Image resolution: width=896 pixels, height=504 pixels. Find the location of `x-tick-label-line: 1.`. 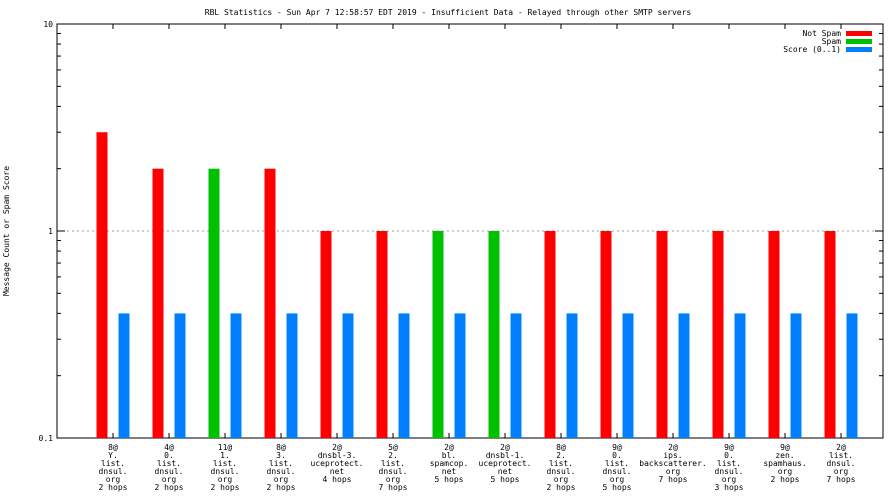

x-tick-label-line: 1. is located at coordinates (225, 455).